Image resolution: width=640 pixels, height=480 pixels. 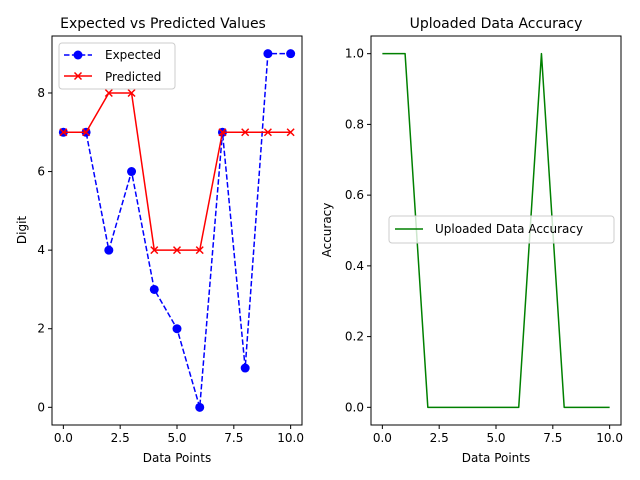 I want to click on legend-predicted-label: Predicted, so click(x=133, y=77).